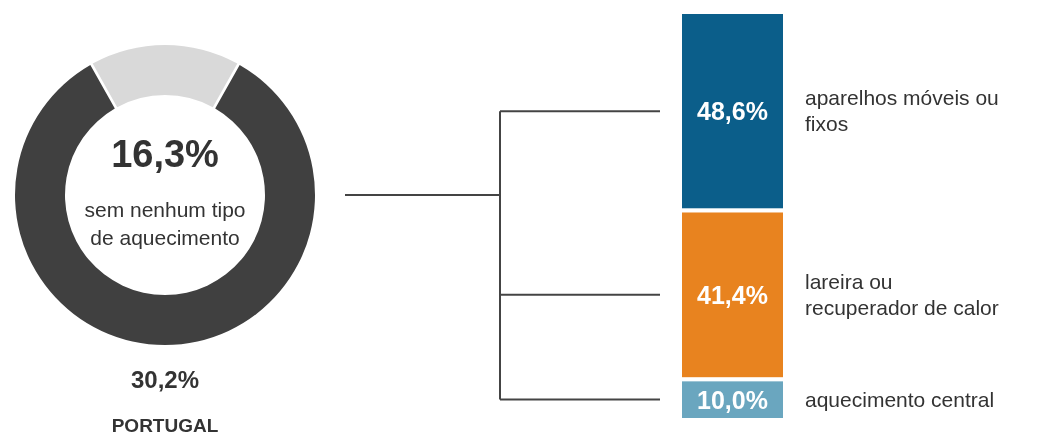 This screenshot has width=1043, height=438. What do you see at coordinates (902, 294) in the screenshot?
I see `series-label: lareira ou recuperador de calor` at bounding box center [902, 294].